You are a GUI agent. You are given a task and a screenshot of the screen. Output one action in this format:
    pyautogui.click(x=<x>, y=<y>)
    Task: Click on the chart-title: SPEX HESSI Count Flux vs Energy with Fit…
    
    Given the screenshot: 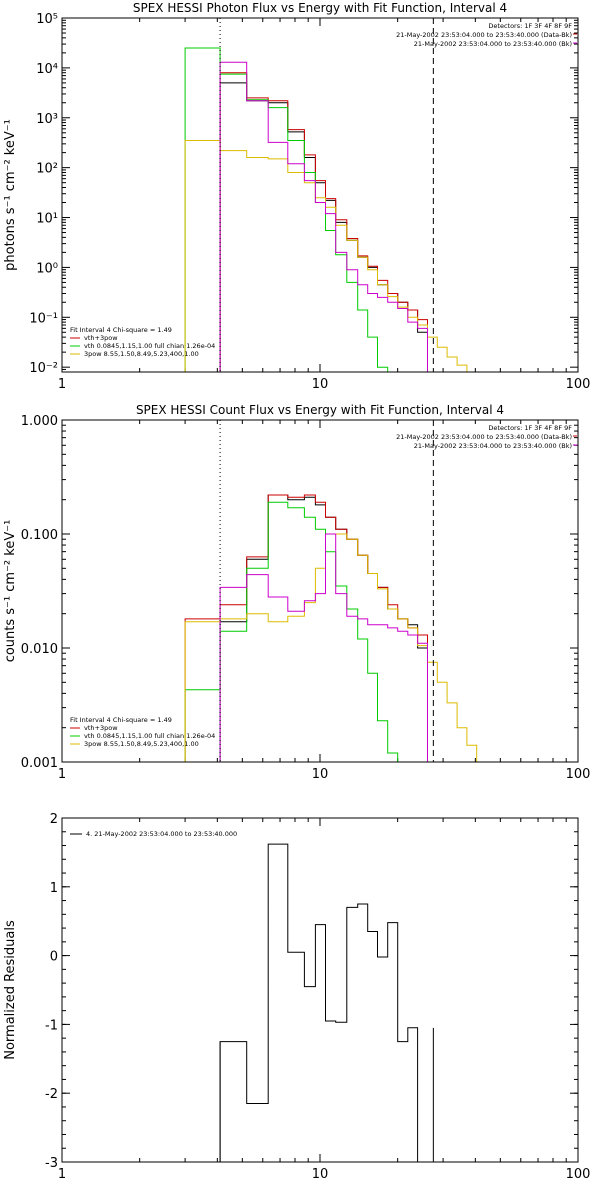 What is the action you would take?
    pyautogui.click(x=320, y=410)
    